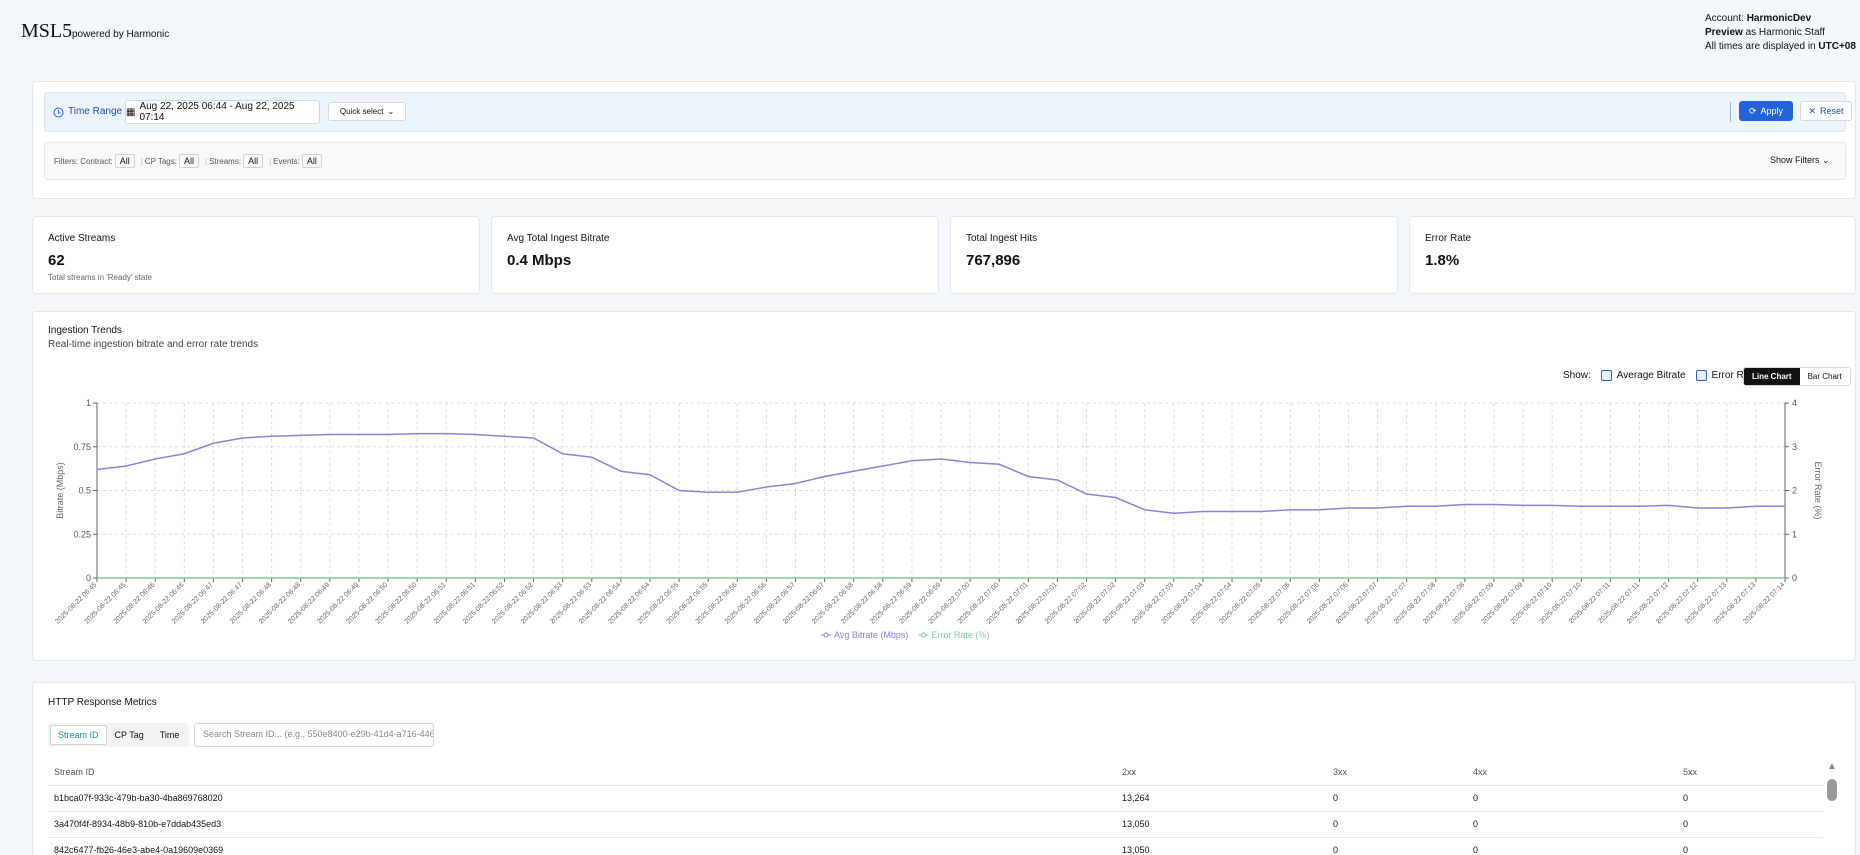 The height and width of the screenshot is (855, 1860). I want to click on timezone: UTC+08, so click(1837, 46).